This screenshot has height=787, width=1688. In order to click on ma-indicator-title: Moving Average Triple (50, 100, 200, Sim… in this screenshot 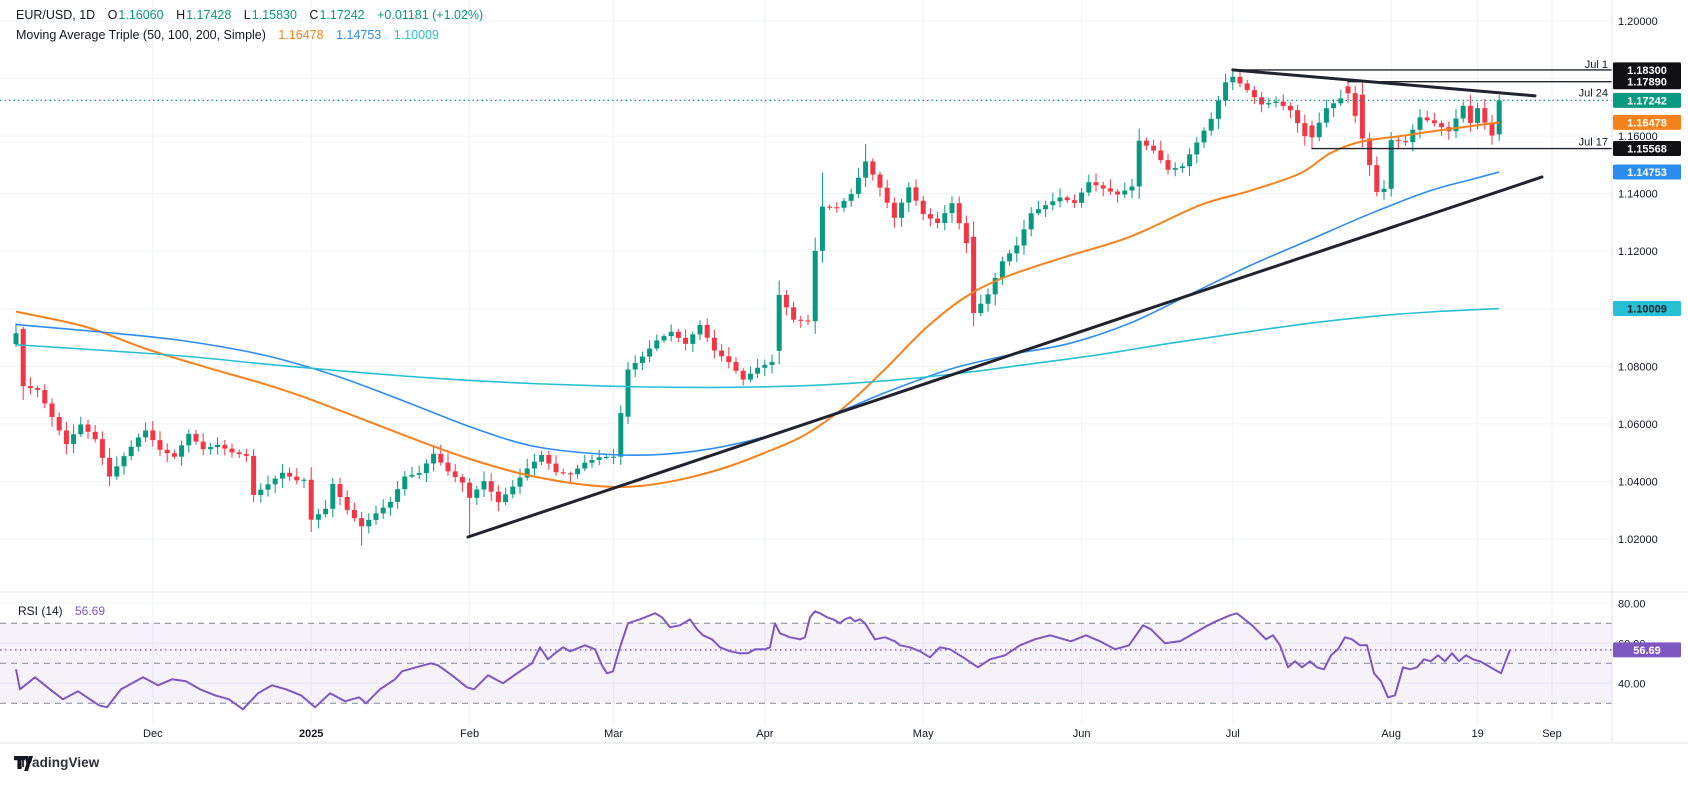, I will do `click(141, 35)`.